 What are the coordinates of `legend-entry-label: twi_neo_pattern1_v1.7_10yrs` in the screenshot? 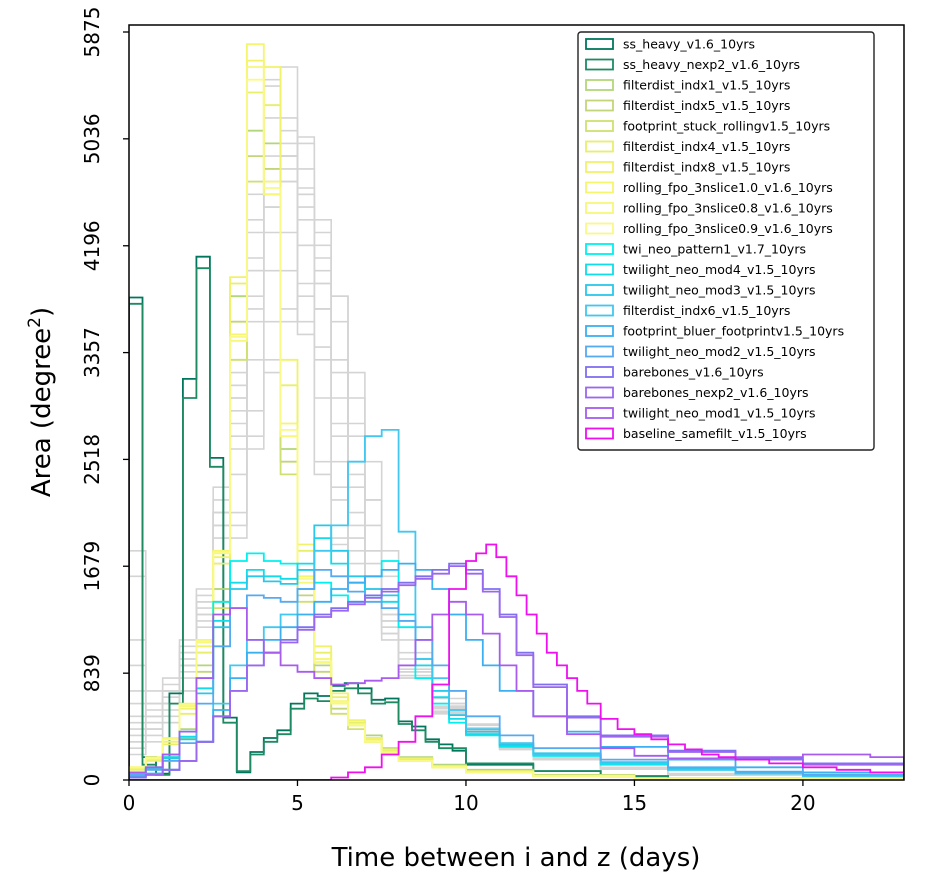 It's located at (714, 249).